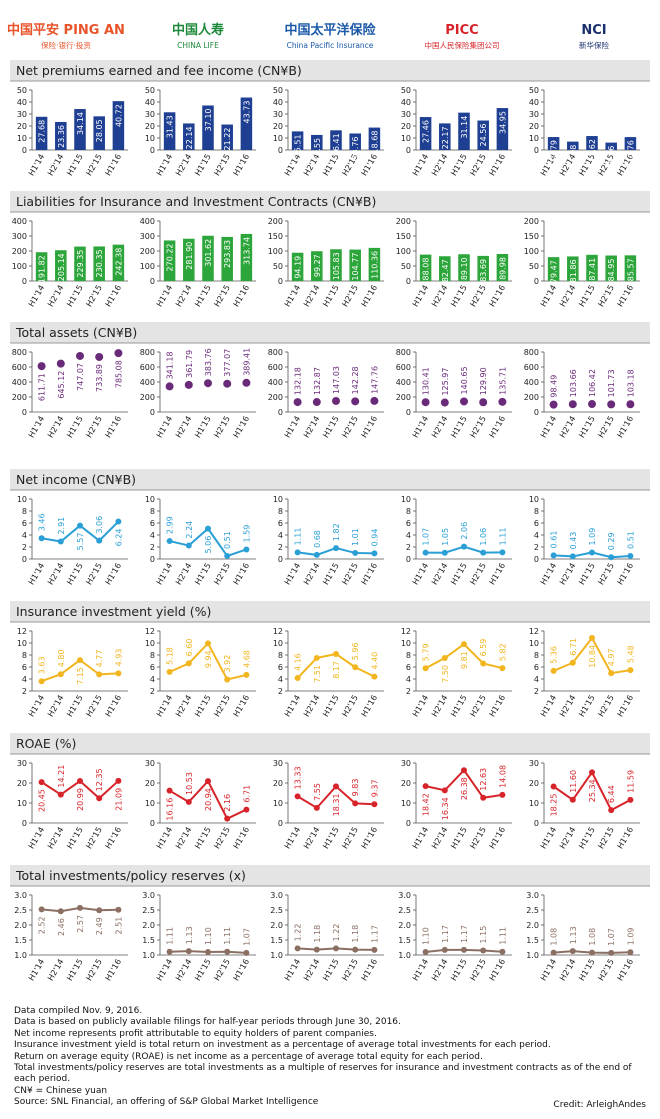 The image size is (660, 1119). I want to click on value-label: 106.42, so click(592, 383).